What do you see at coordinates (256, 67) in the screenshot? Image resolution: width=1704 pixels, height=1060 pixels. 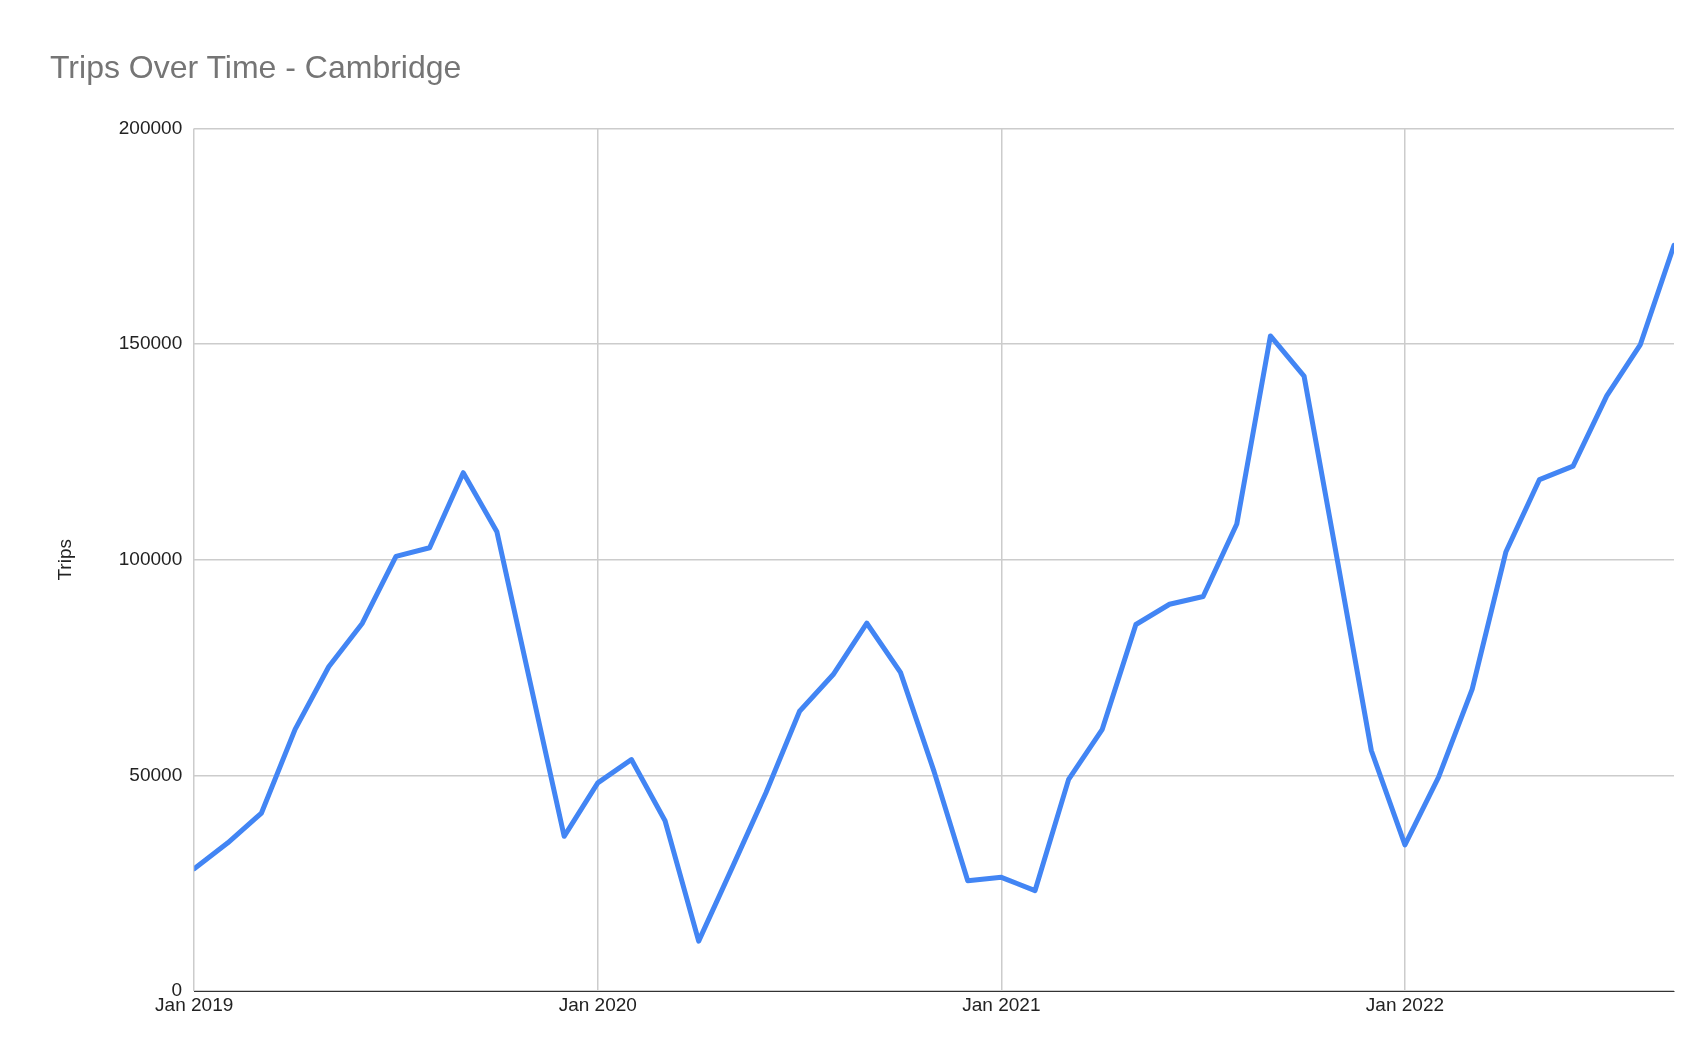 I see `chart-title: Trips Over Time - Cambridge` at bounding box center [256, 67].